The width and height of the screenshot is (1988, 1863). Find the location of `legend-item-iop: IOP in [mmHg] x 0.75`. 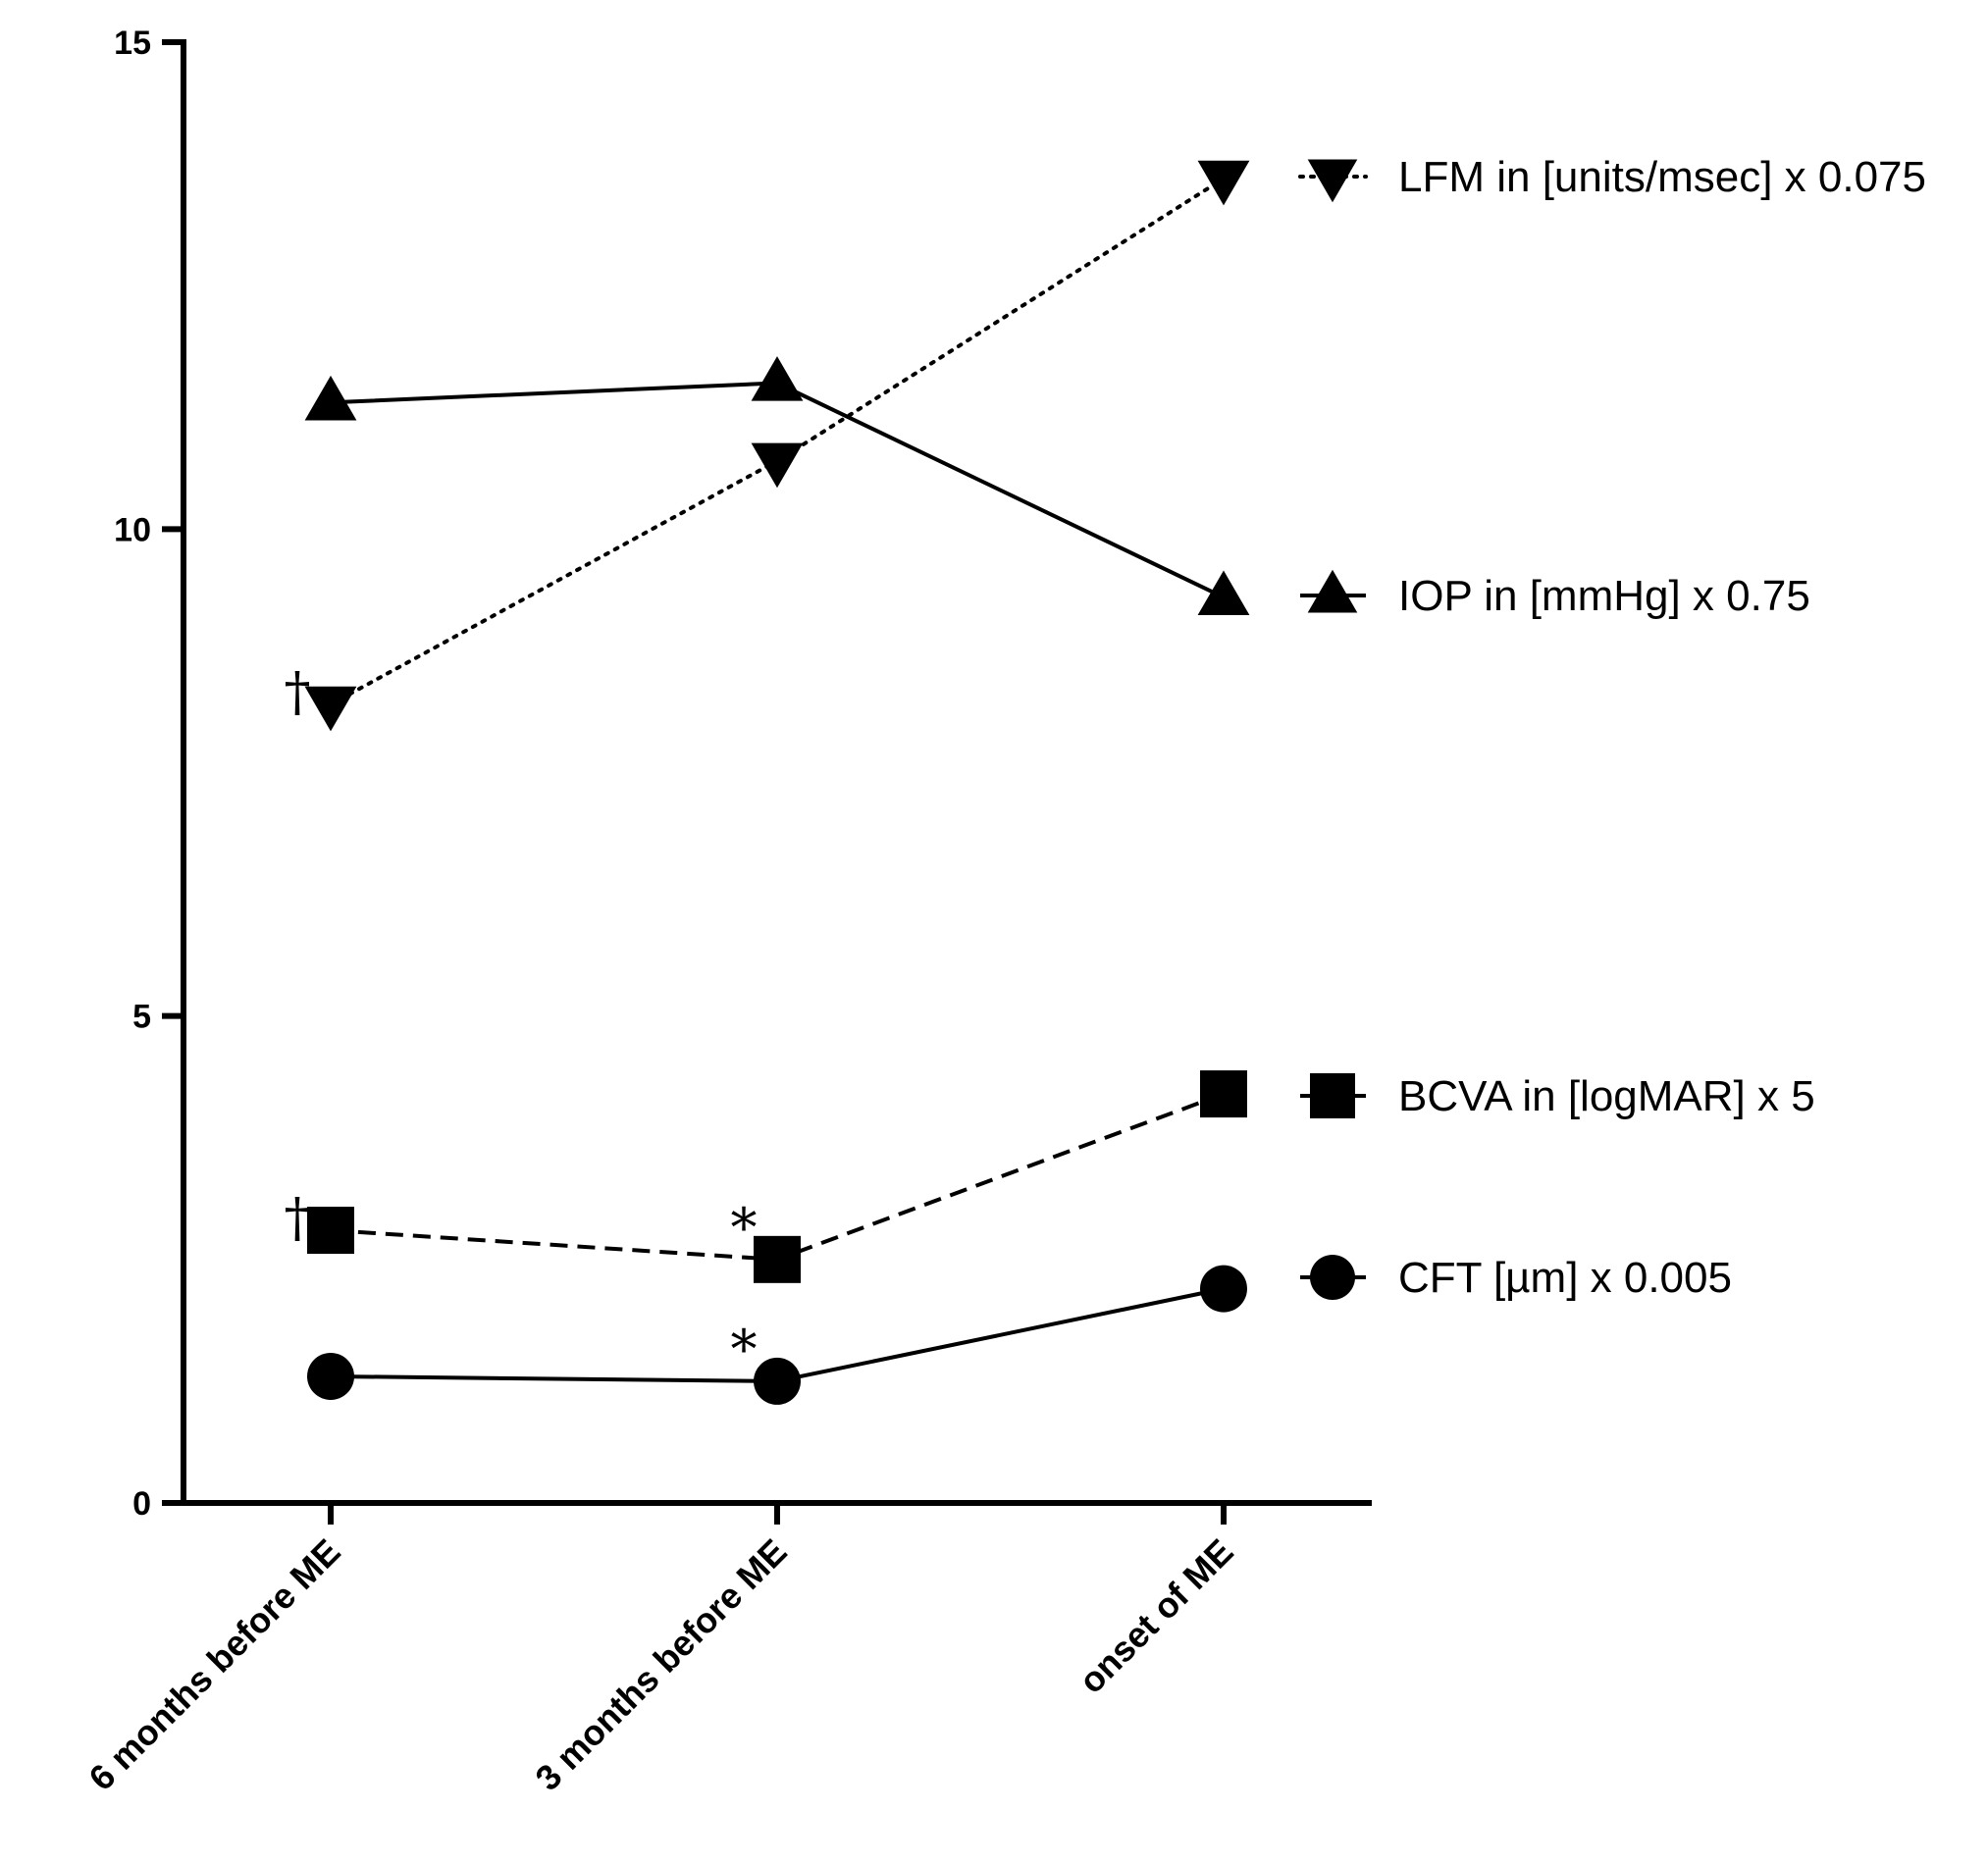

legend-item-iop: IOP in [mmHg] x 0.75 is located at coordinates (1555, 595).